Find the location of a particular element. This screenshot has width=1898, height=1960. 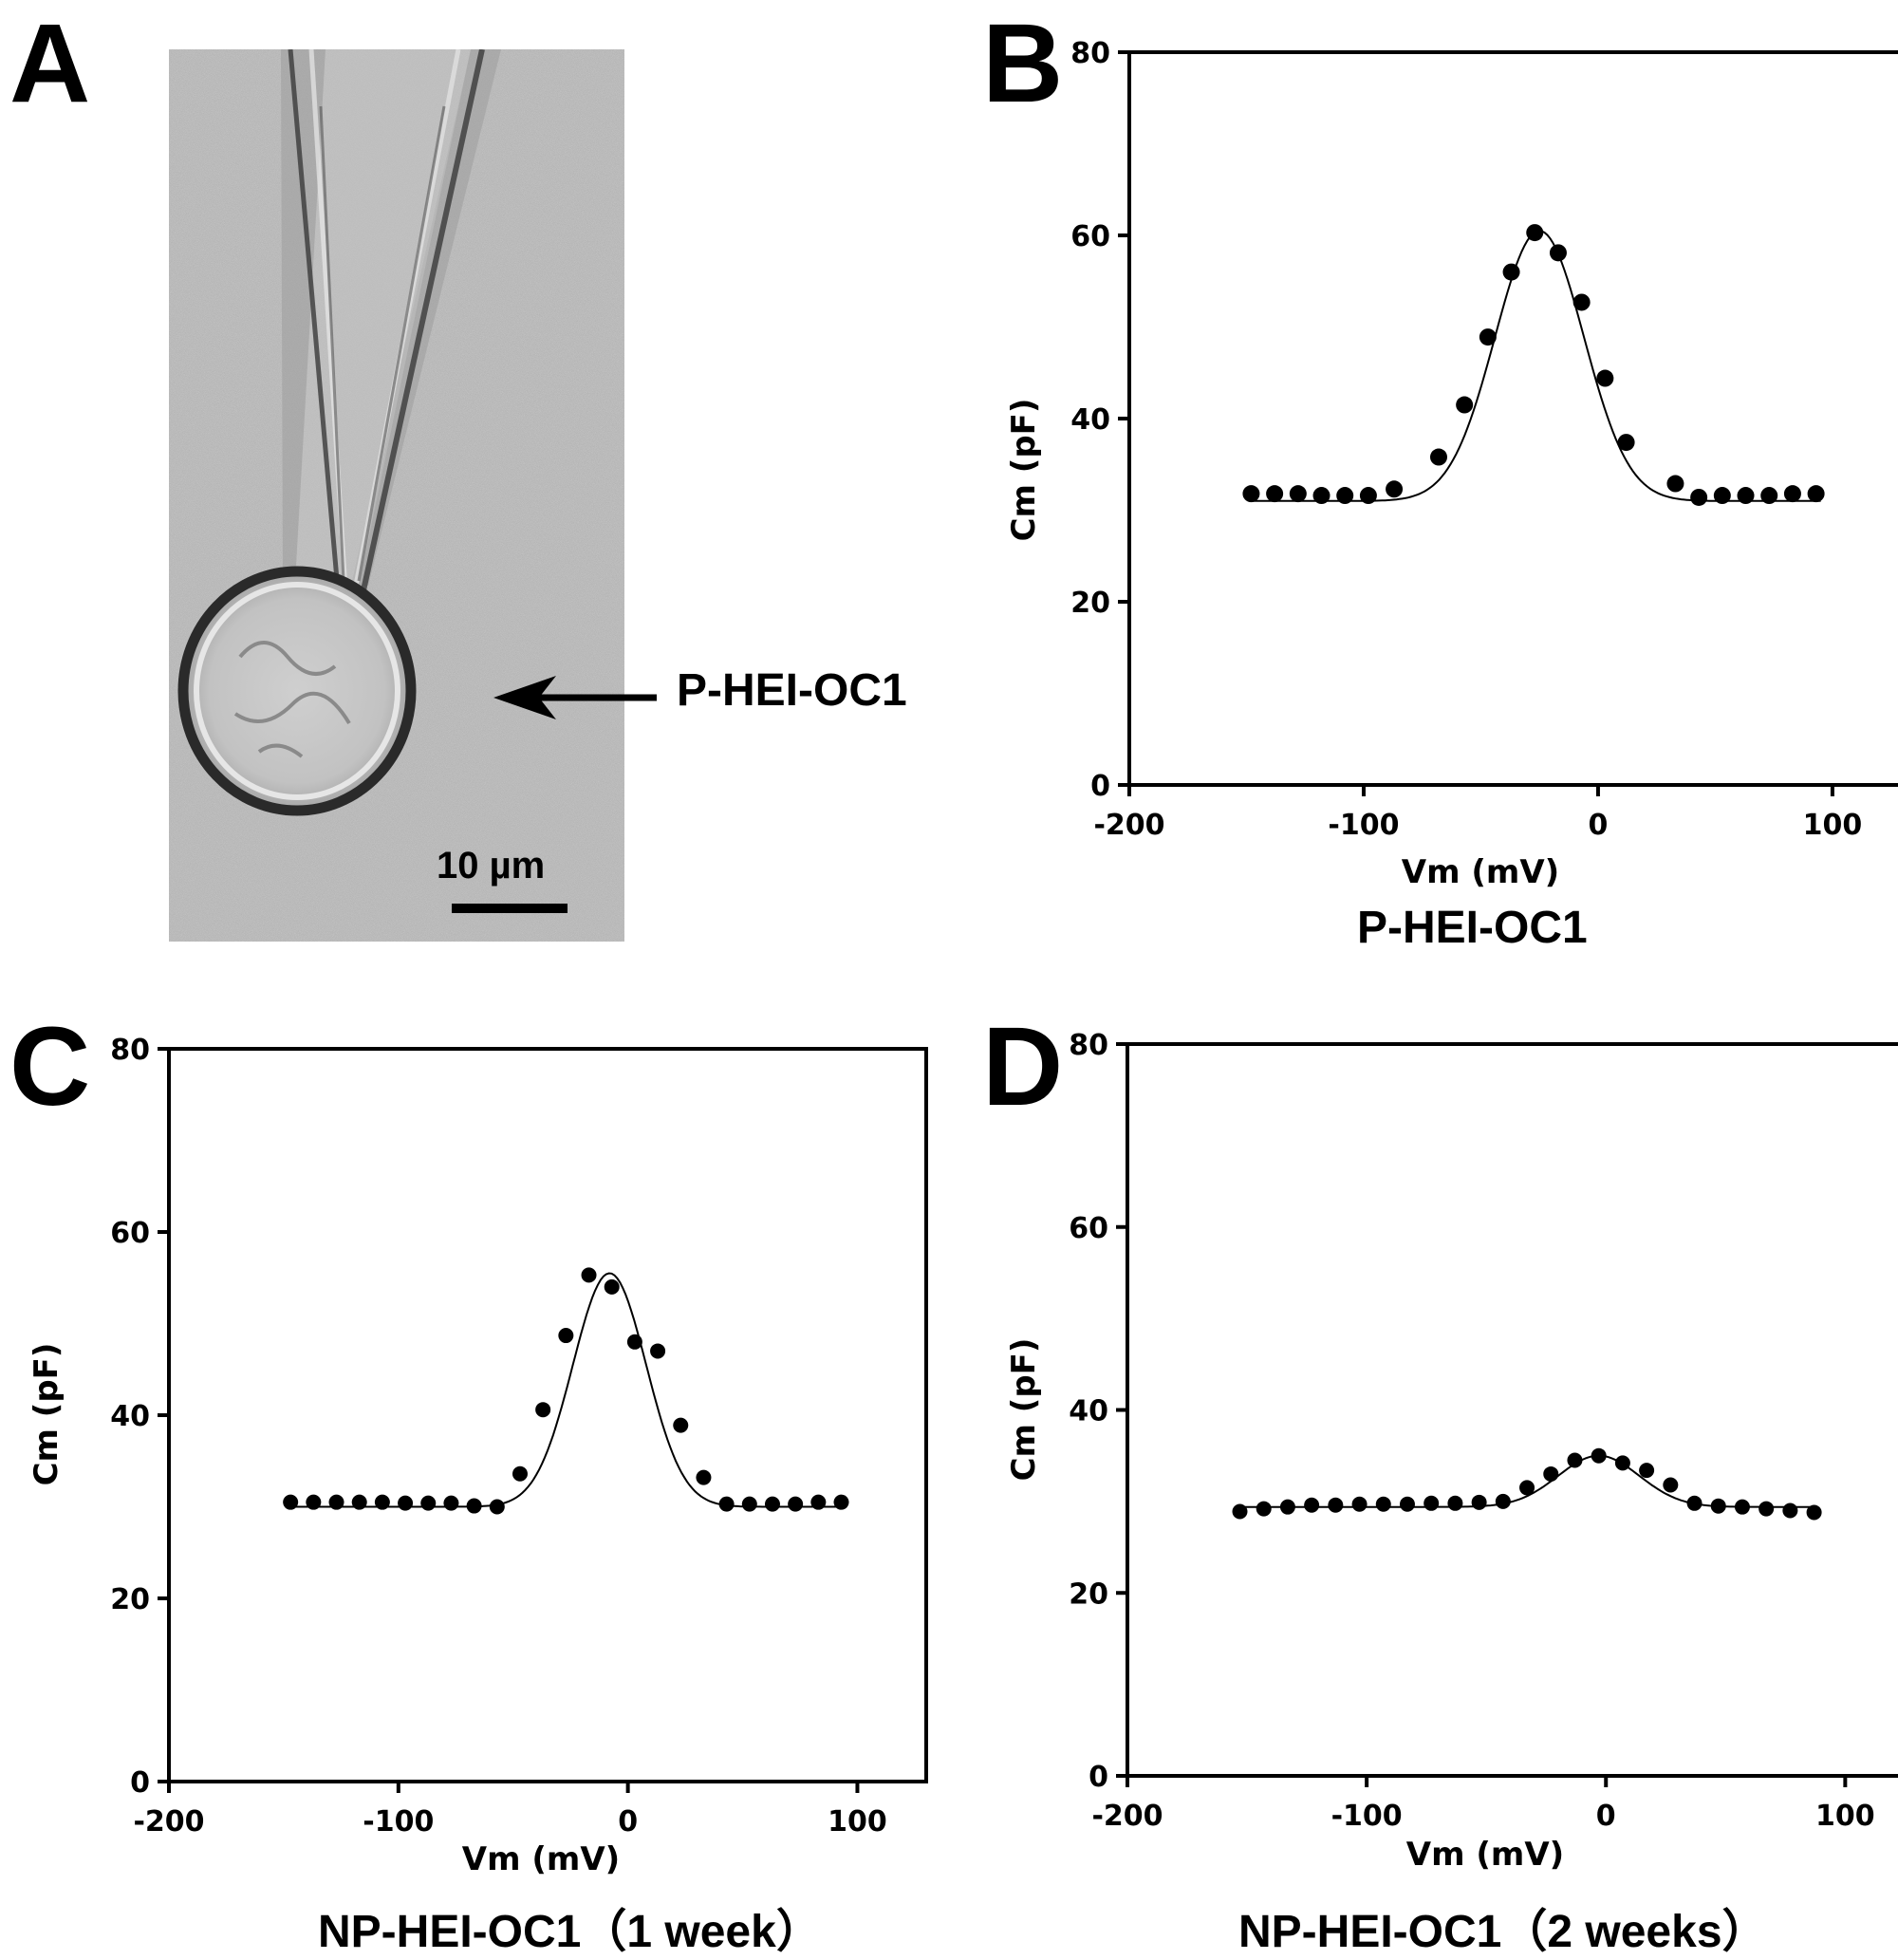

caption-d: NP-HEI-OC1（2 weeks） is located at coordinates (1503, 1932).